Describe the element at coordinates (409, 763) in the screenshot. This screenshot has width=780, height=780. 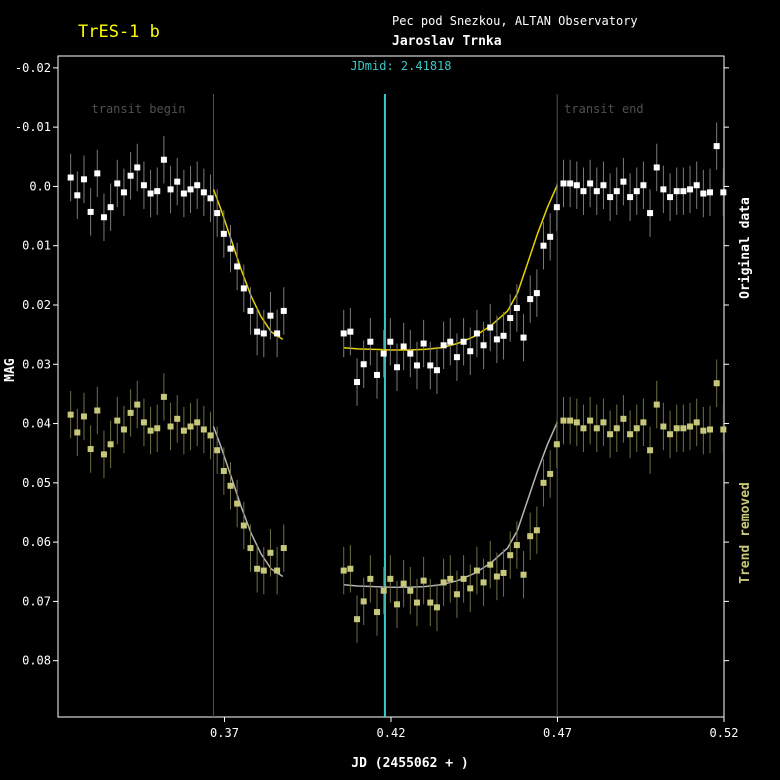
I see `x-axis-label: JD (2455062 + )` at that location.